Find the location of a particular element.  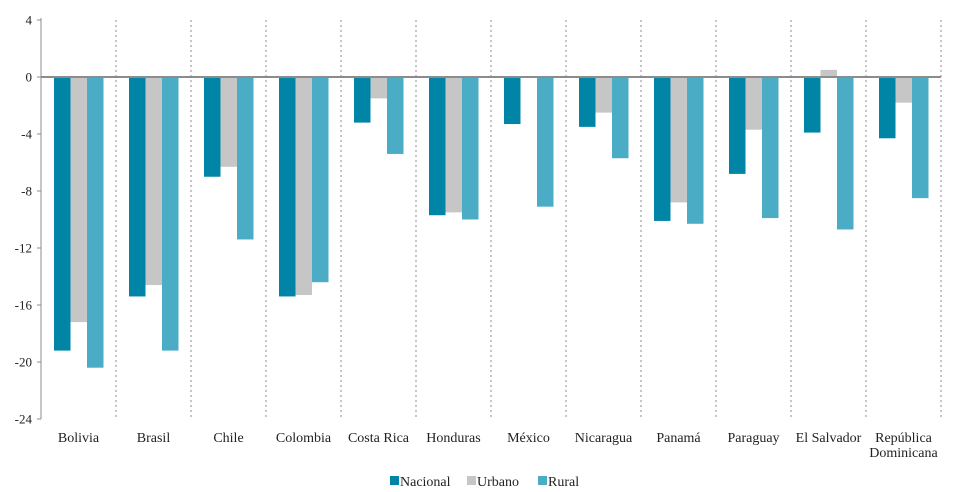

x-tick-label: Costa Rica is located at coordinates (379, 438).